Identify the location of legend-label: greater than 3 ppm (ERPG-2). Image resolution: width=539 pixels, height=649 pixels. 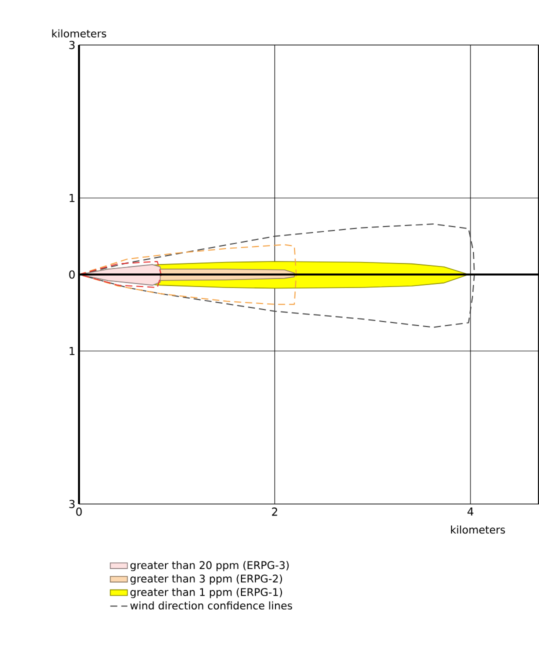
(206, 579).